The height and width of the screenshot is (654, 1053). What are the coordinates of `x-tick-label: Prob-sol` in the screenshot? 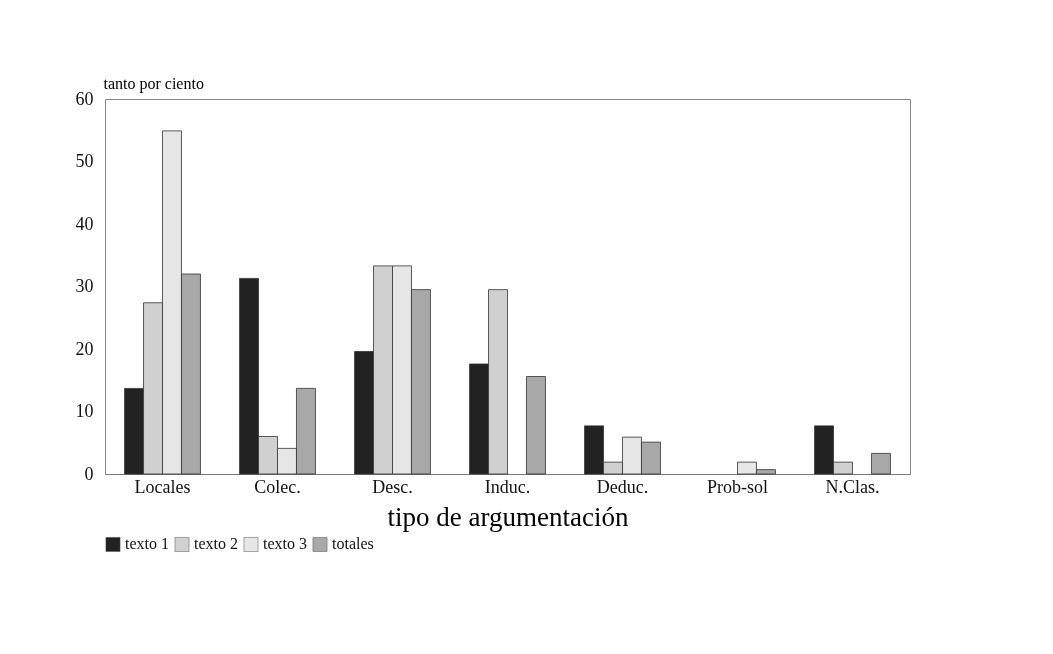 It's located at (737, 486).